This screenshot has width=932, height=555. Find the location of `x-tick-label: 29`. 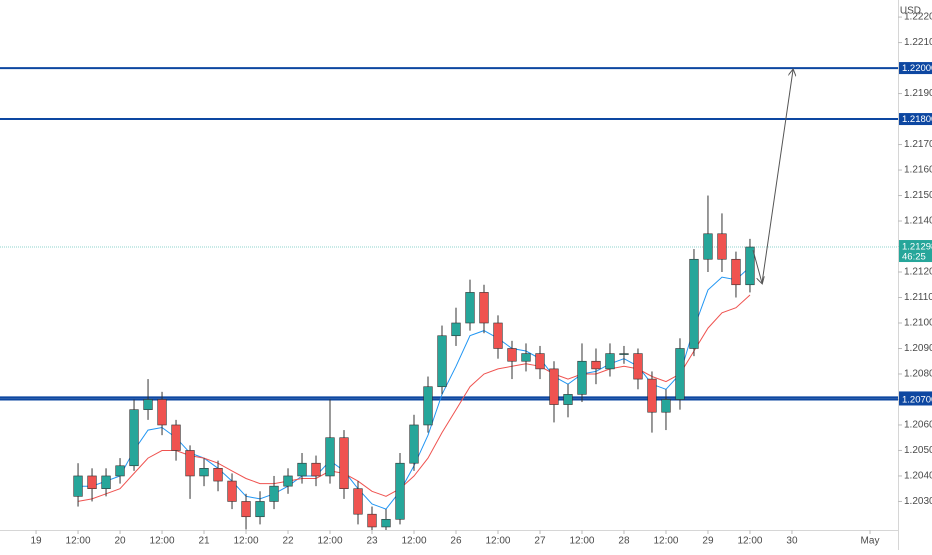

x-tick-label: 29 is located at coordinates (708, 541).